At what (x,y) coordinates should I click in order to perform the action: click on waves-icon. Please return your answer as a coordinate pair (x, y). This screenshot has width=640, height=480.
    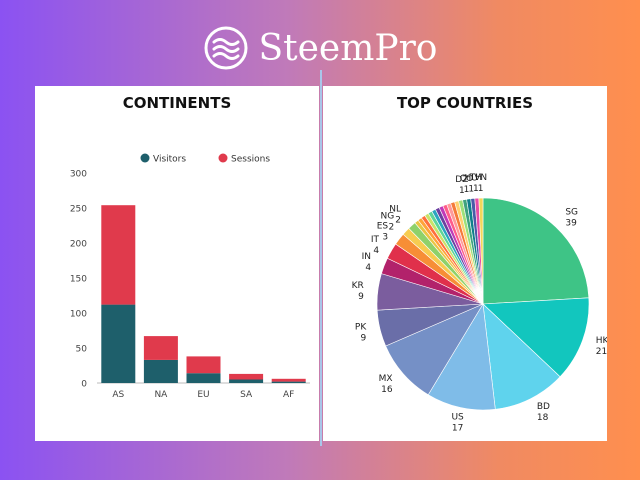
    Looking at the image, I should click on (225, 48).